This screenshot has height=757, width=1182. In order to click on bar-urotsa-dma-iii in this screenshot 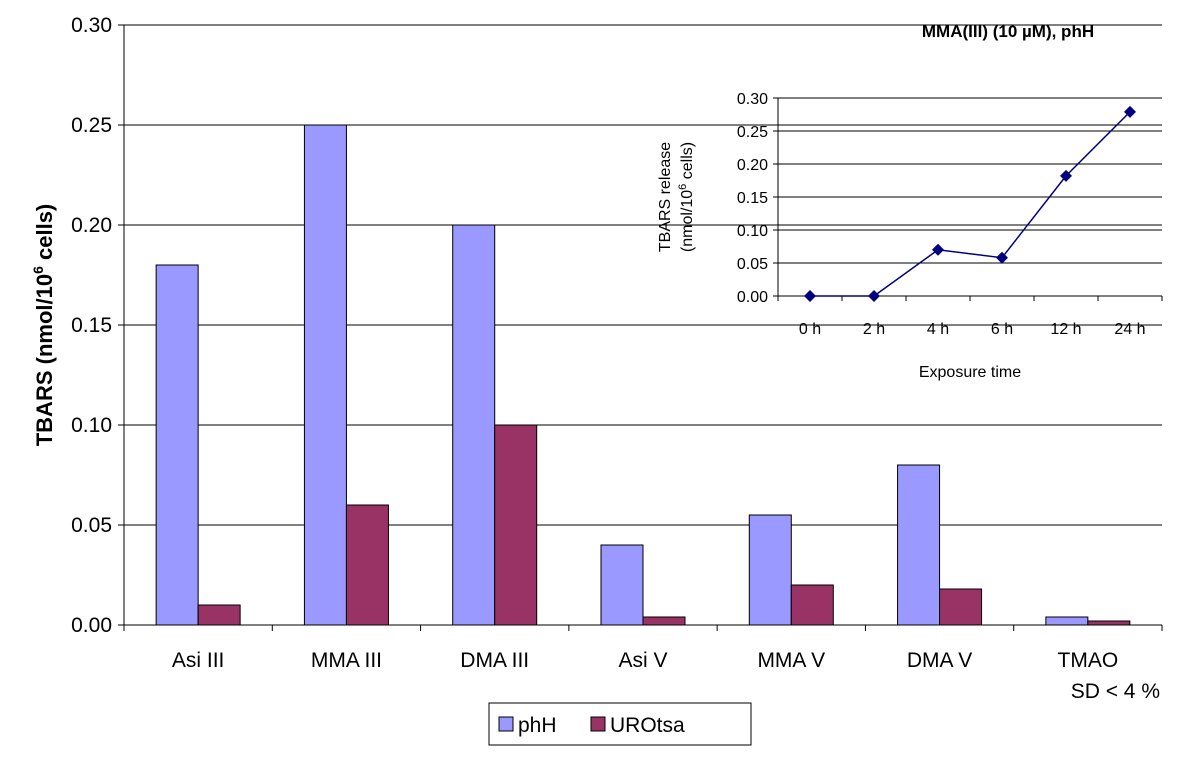, I will do `click(516, 525)`.